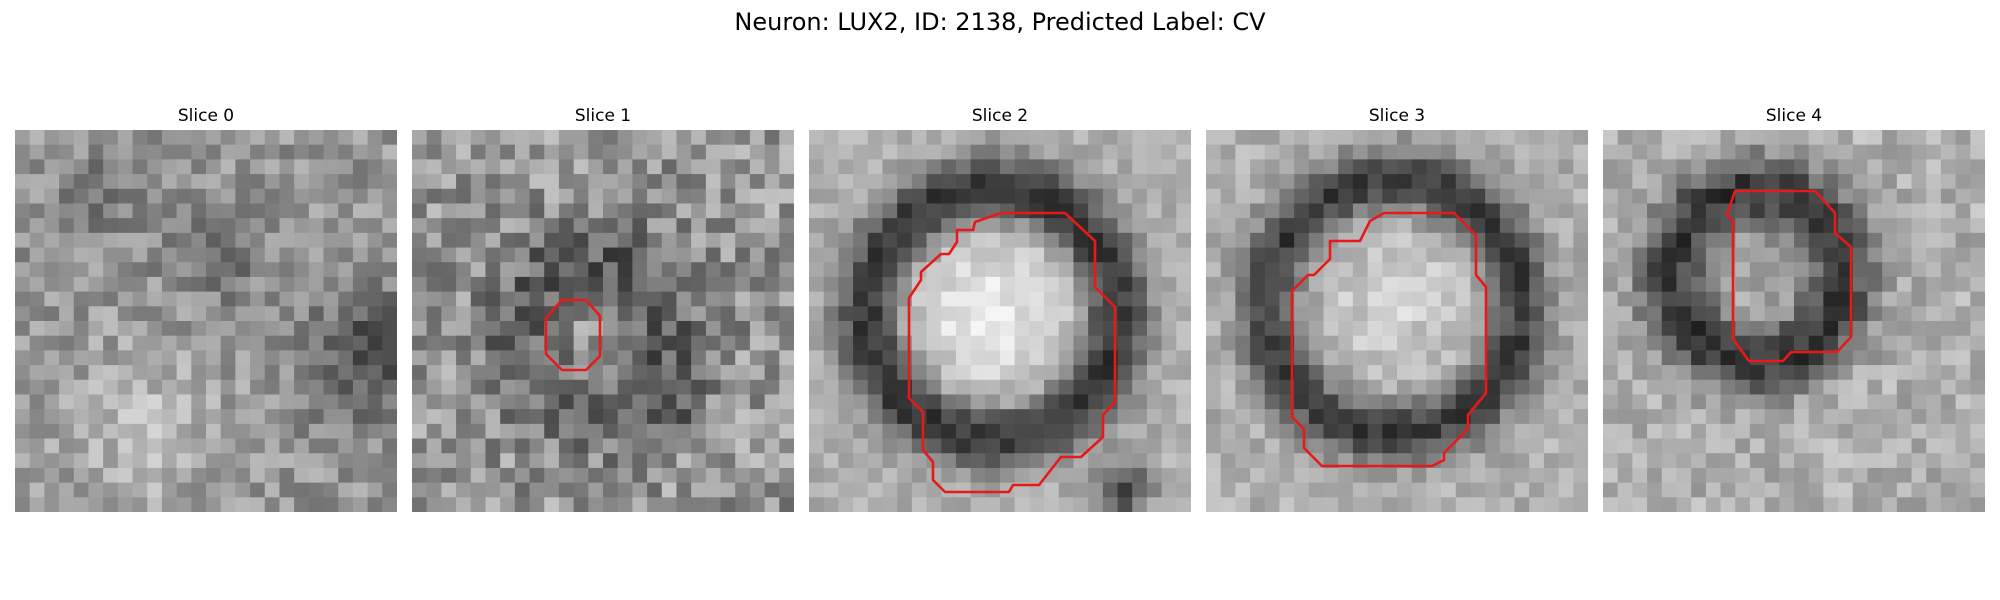 This screenshot has height=600, width=2000. I want to click on slice-panel-4: Slice 4, so click(1794, 308).